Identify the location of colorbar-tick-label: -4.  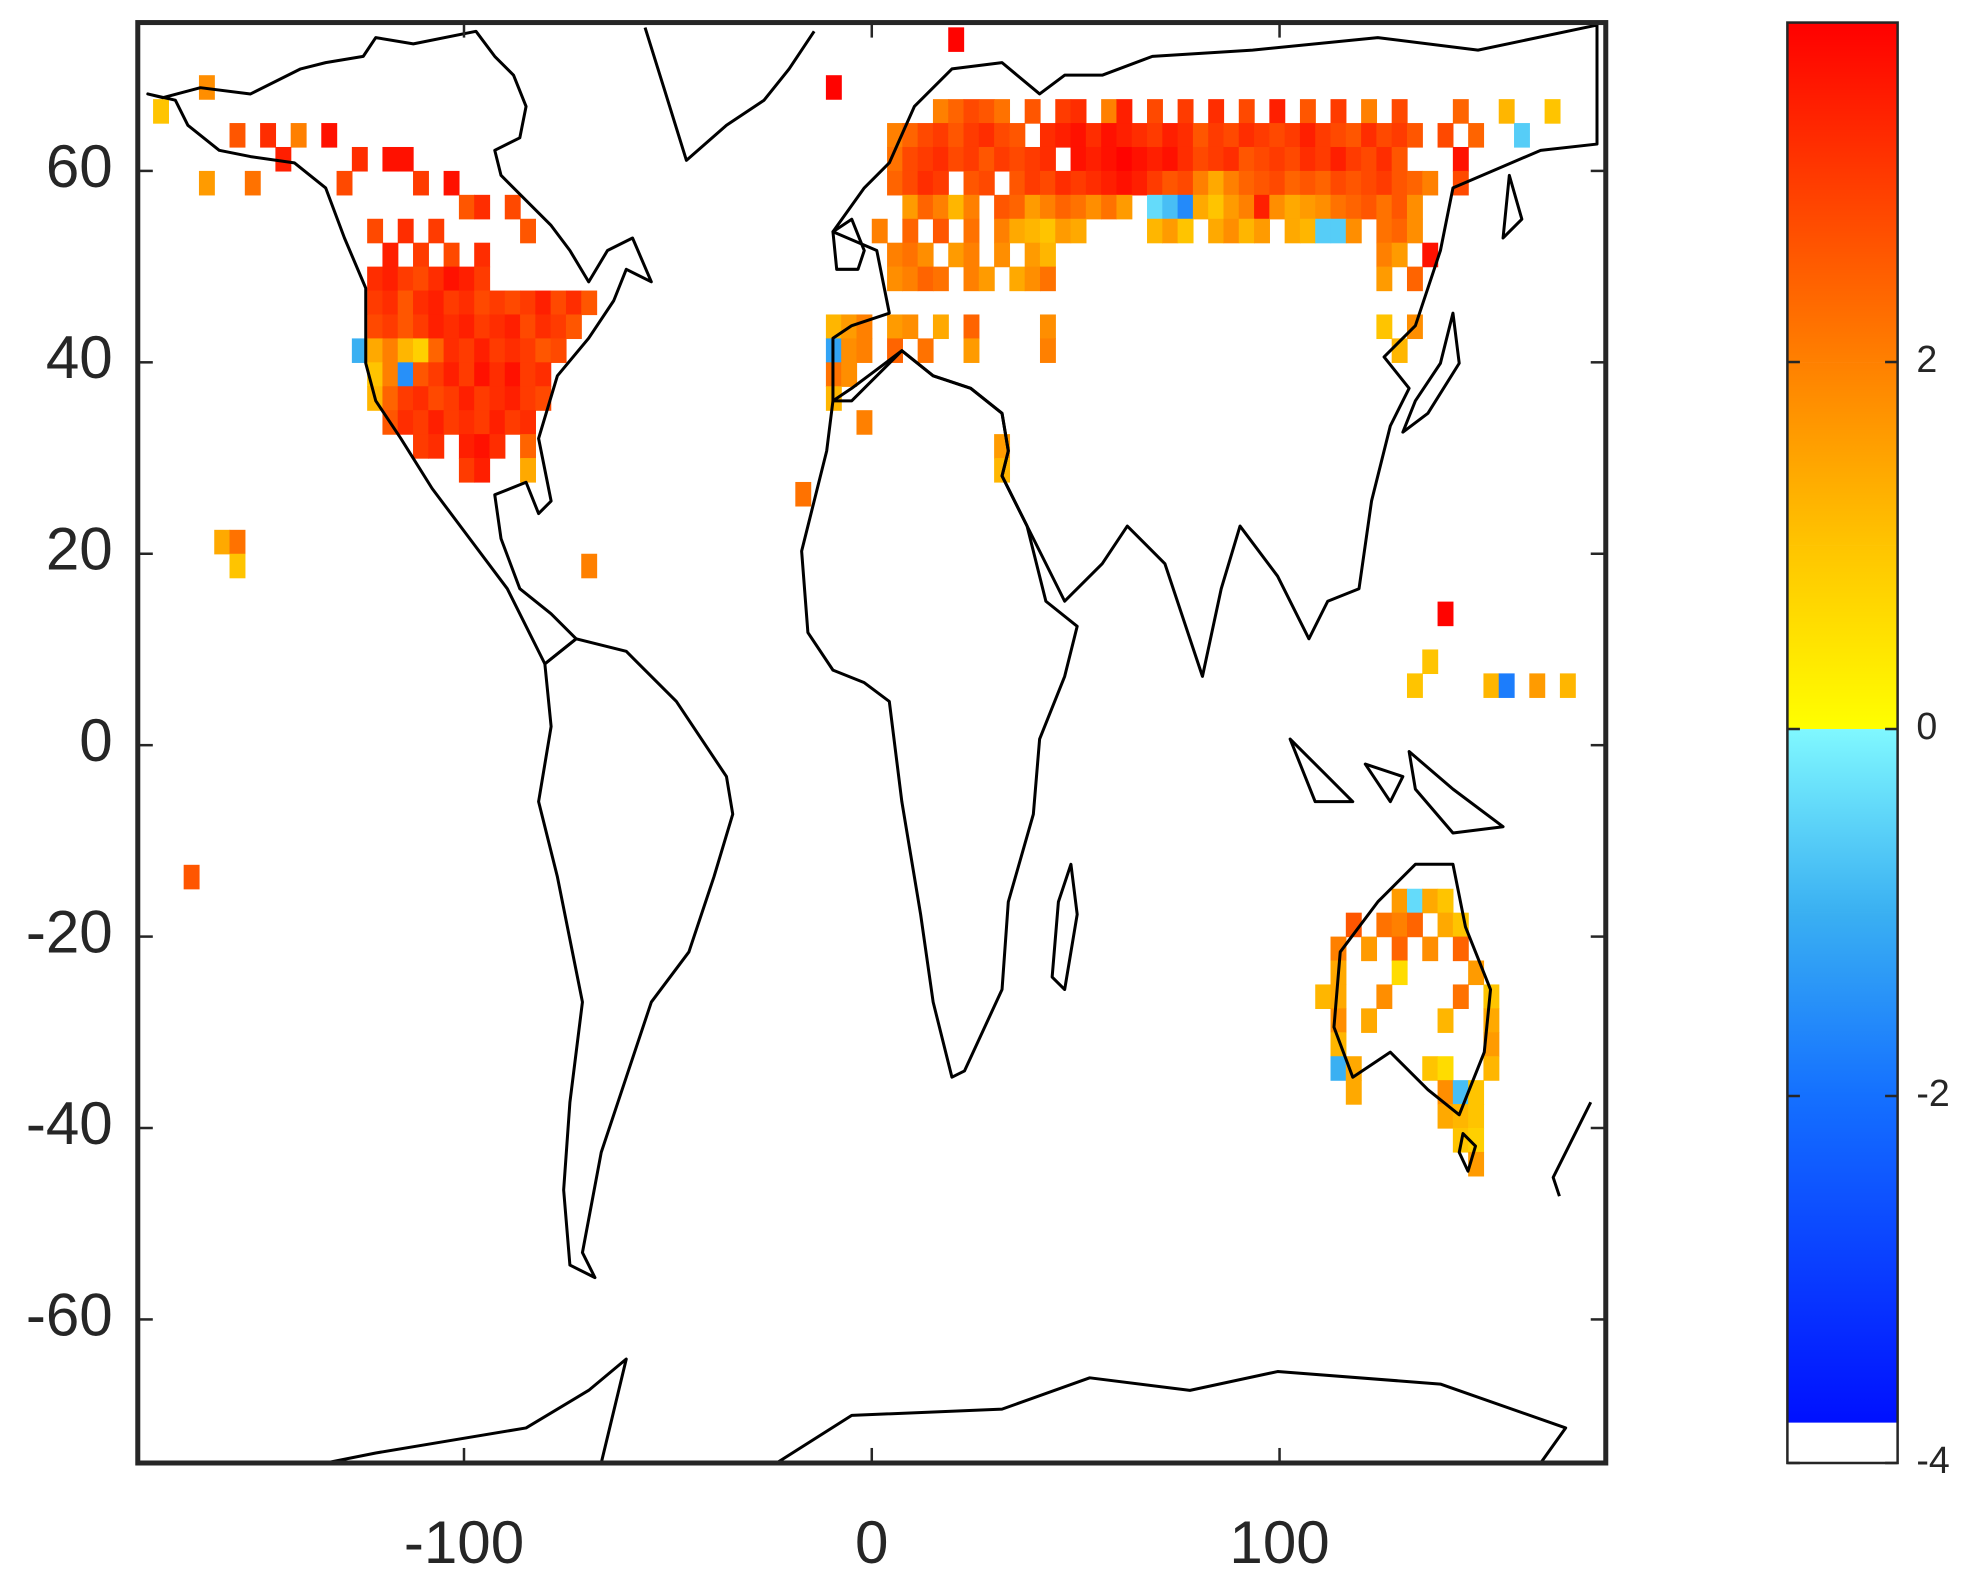
(1932, 1460).